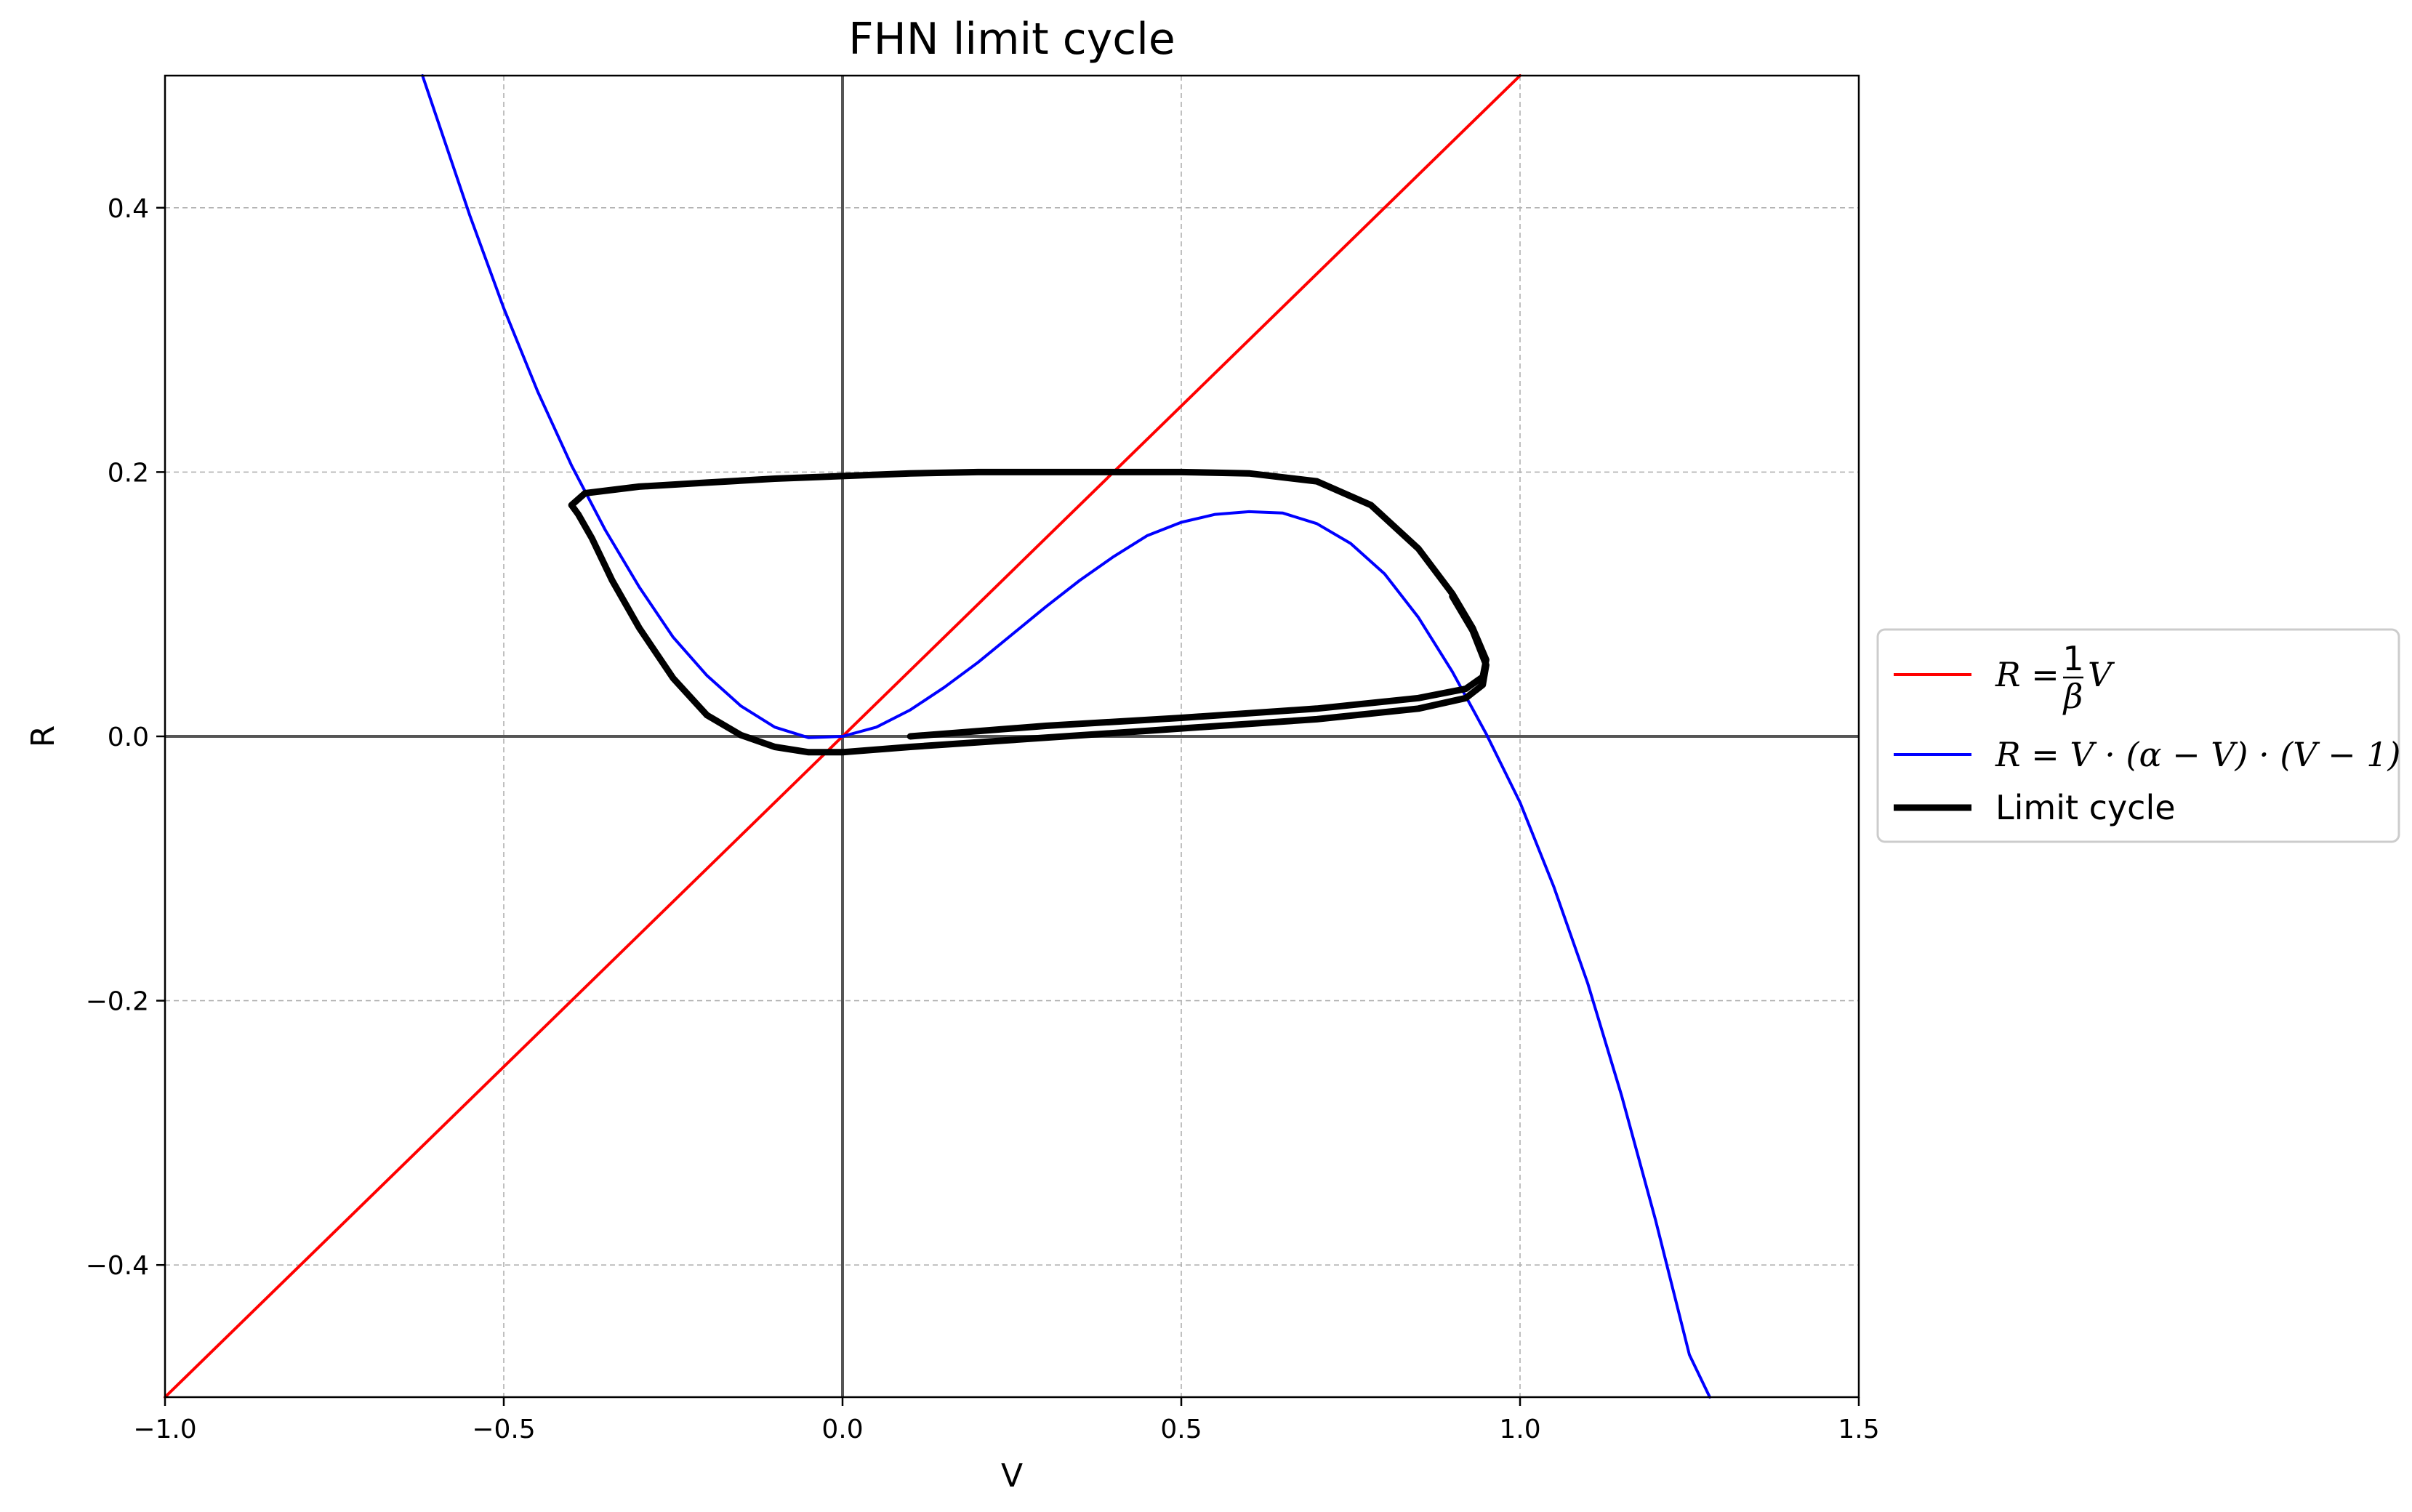 This screenshot has width=2412, height=1512. Describe the element at coordinates (503, 1429) in the screenshot. I see `x-tick-label-1: −0.5` at that location.